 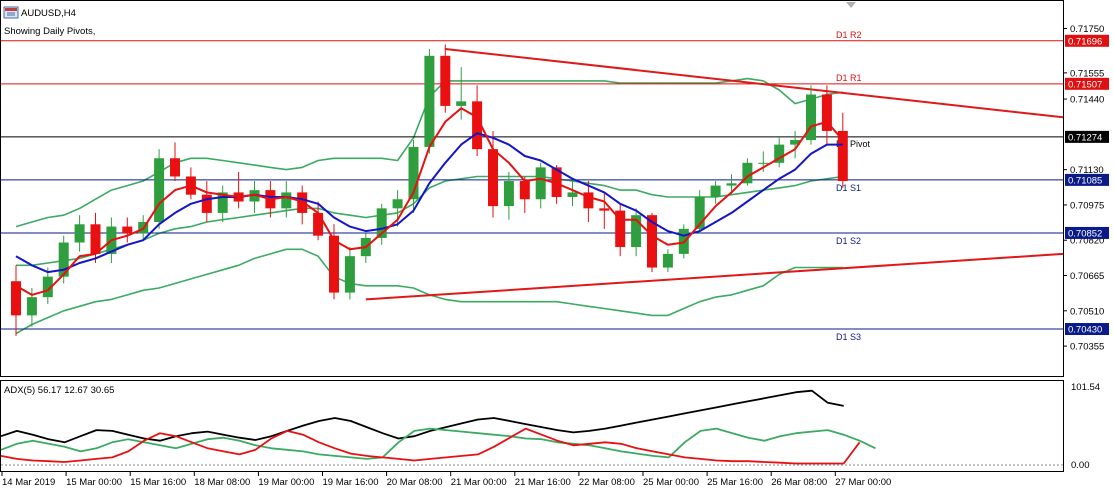 I want to click on pivot-name-3: D1 S1, so click(x=848, y=188).